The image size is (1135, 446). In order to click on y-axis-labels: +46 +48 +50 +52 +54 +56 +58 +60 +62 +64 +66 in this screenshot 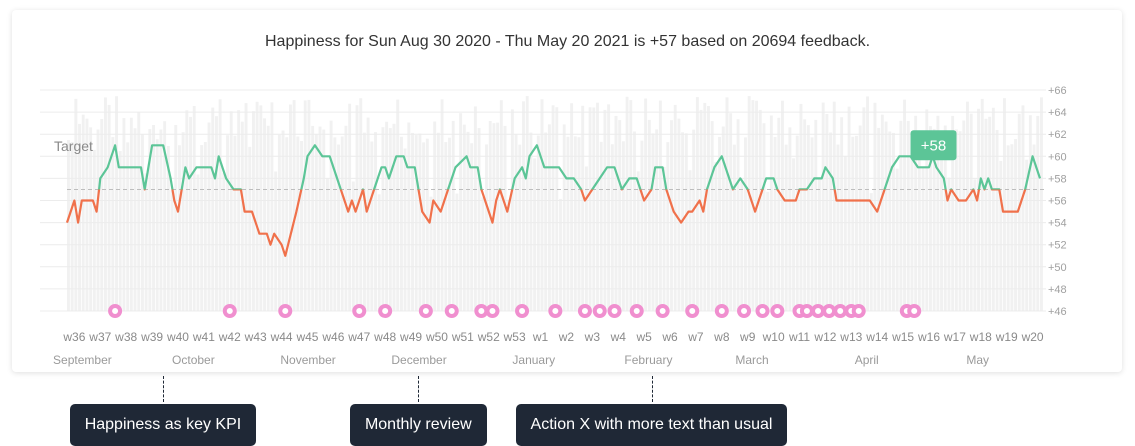, I will do `click(1057, 201)`.